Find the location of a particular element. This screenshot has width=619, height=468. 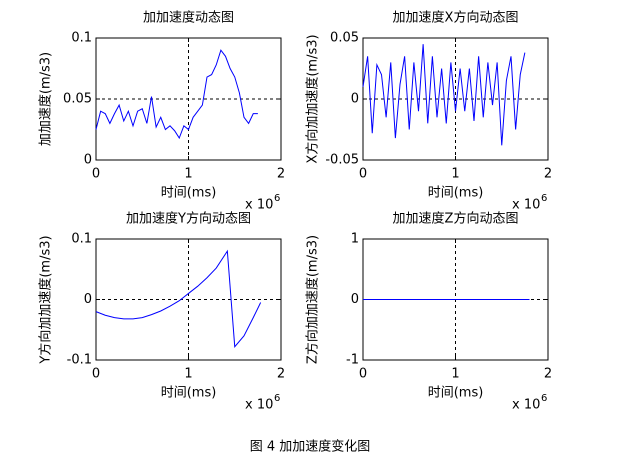

y-tick-label: 1 is located at coordinates (355, 239).